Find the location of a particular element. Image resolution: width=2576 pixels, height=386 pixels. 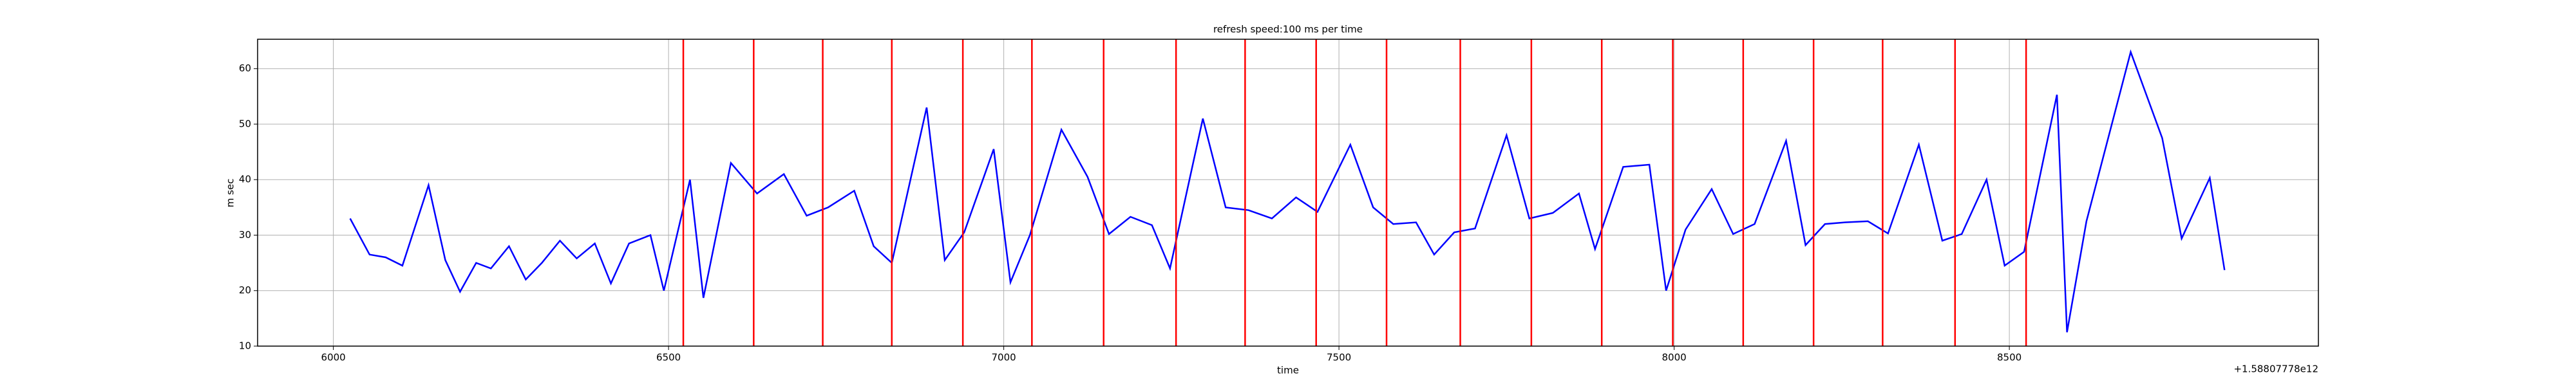

y-tick-label: 50 is located at coordinates (245, 123).